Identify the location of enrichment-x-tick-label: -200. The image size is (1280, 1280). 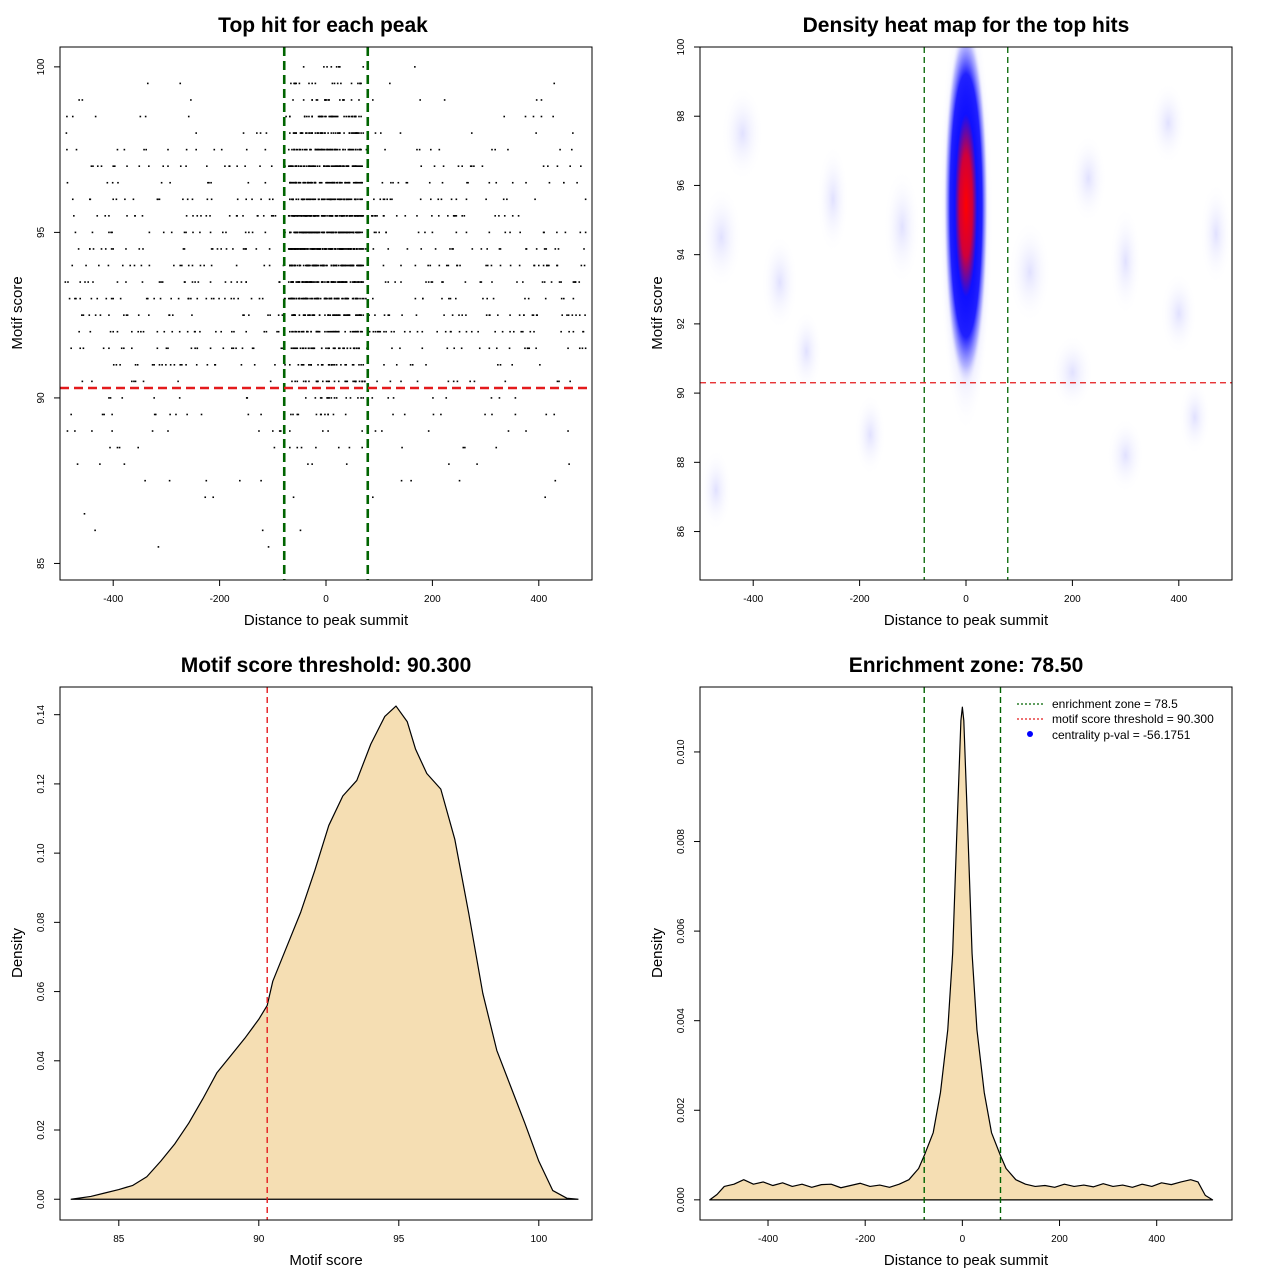
(865, 1239).